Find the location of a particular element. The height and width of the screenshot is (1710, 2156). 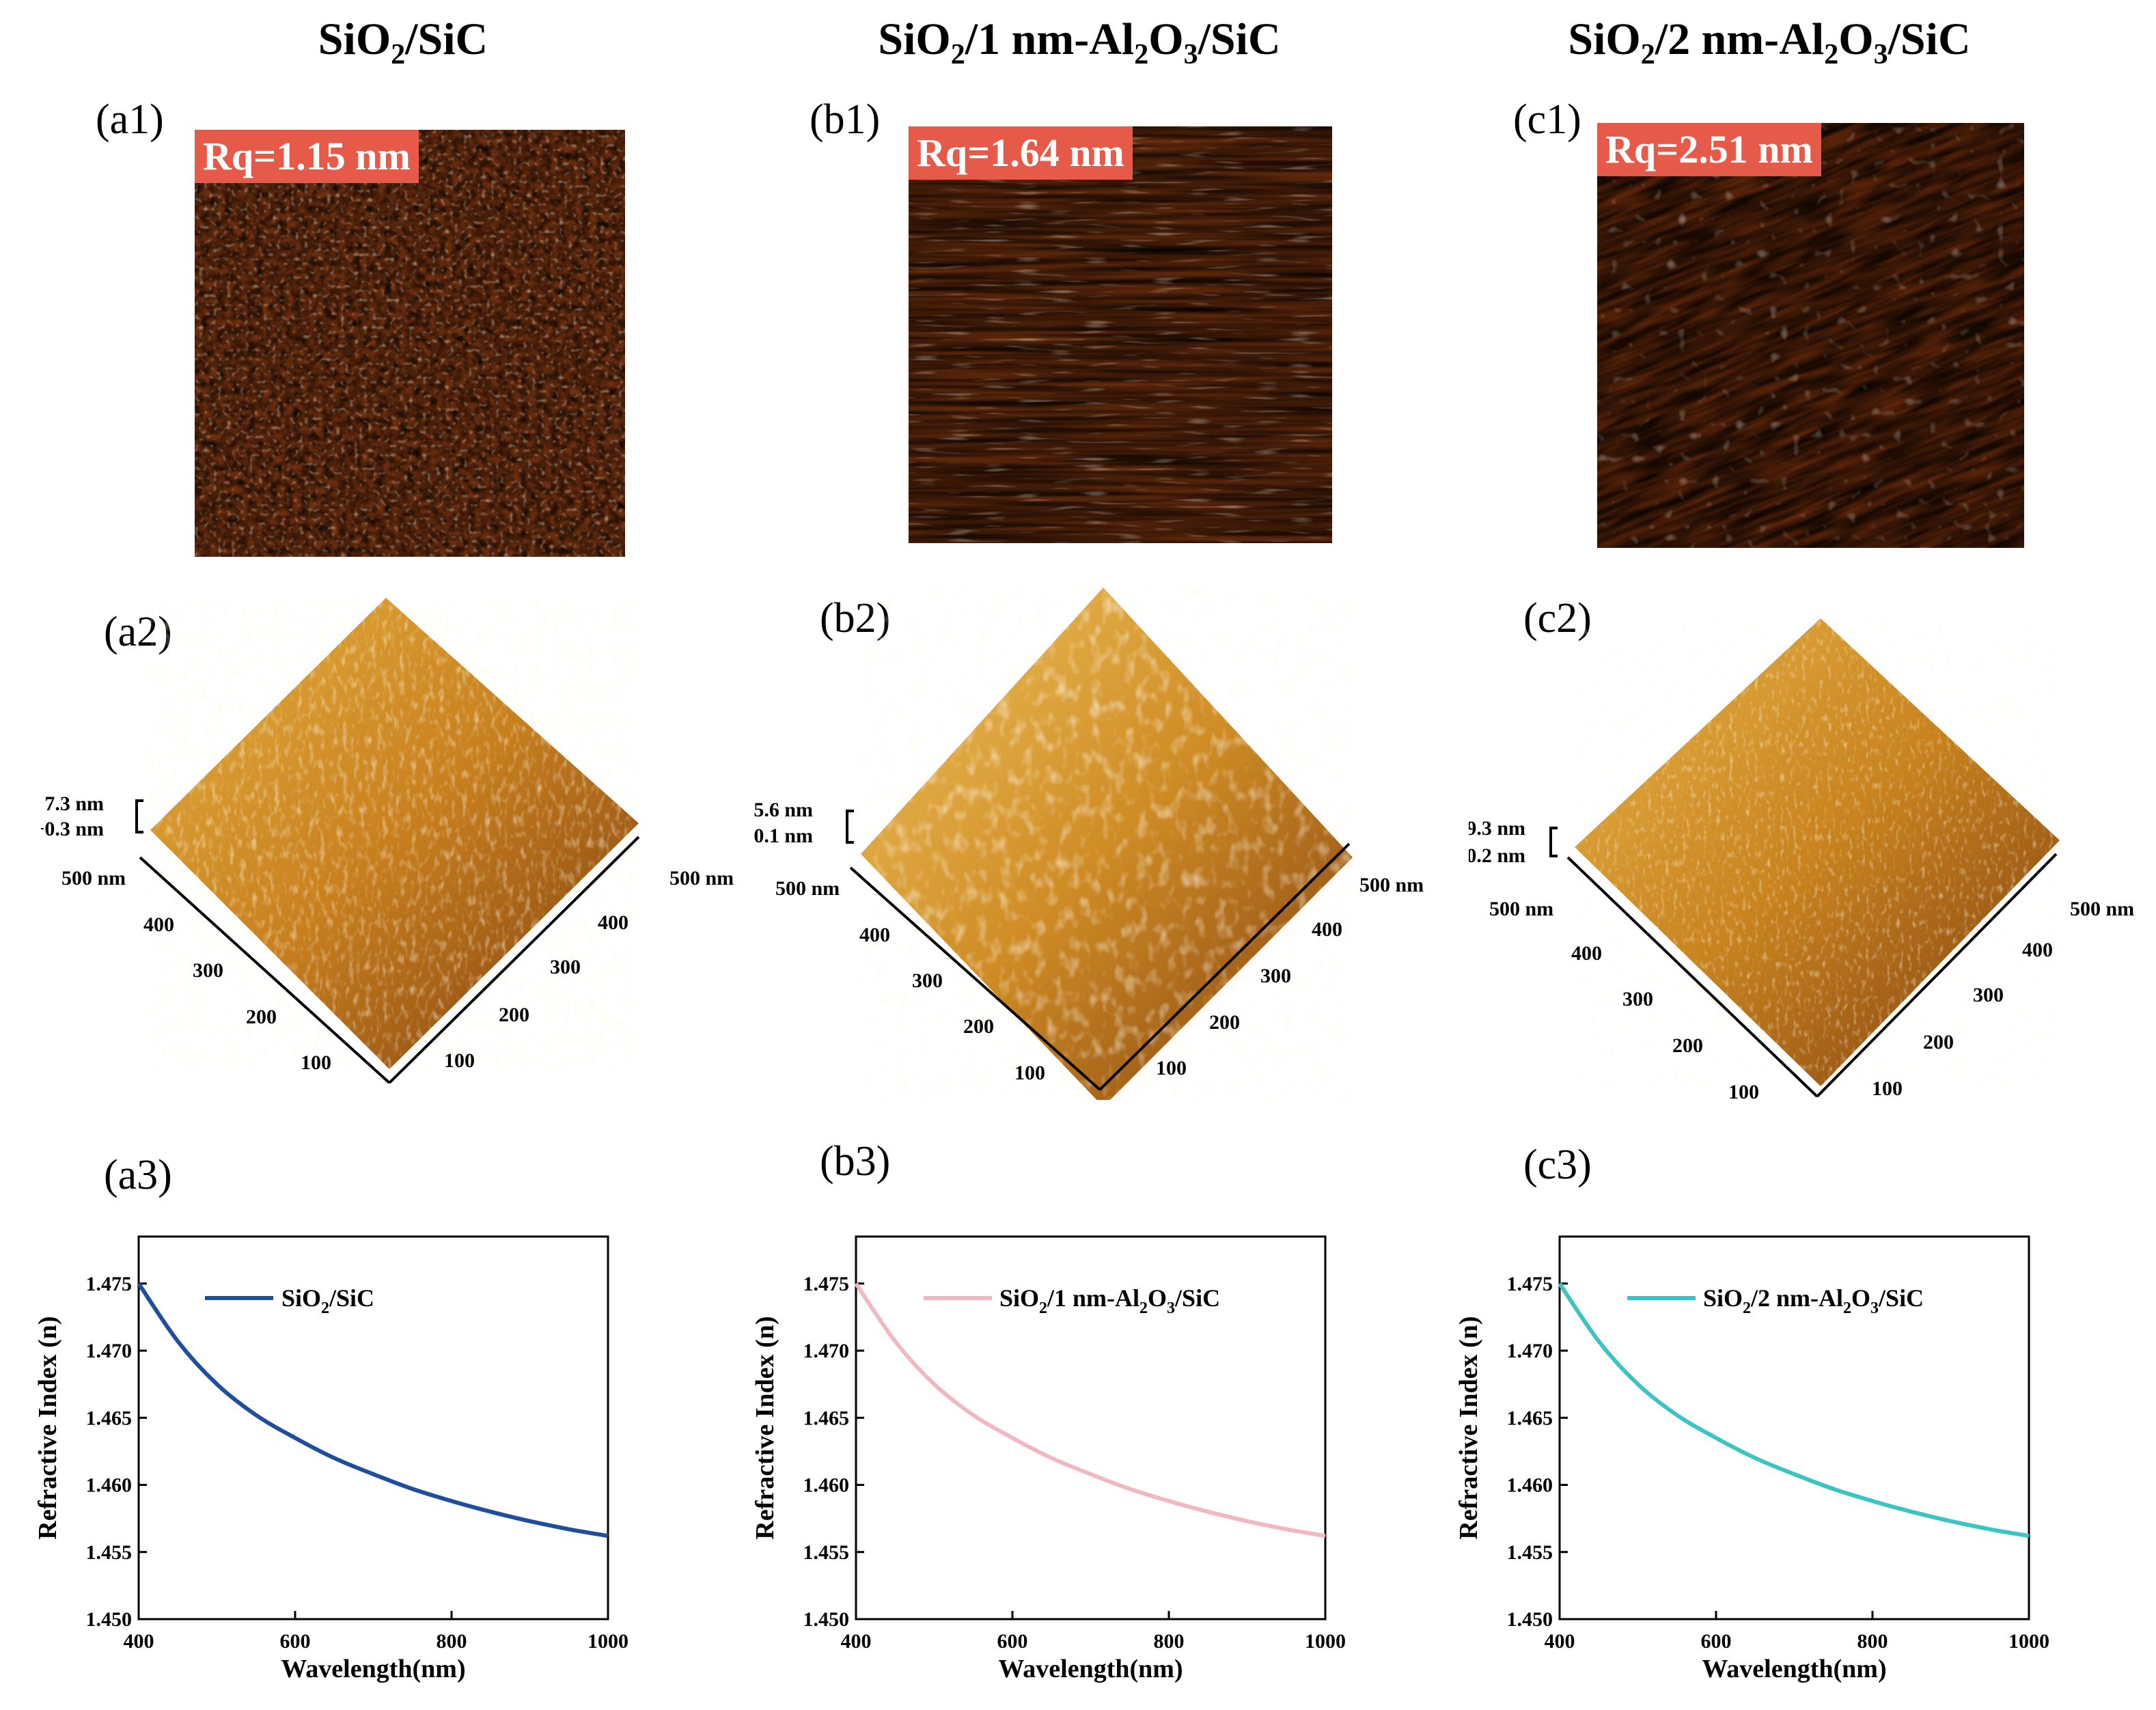

column-title-b: SiO2/1 nm-Al2O3/SiC is located at coordinates (1080, 42).